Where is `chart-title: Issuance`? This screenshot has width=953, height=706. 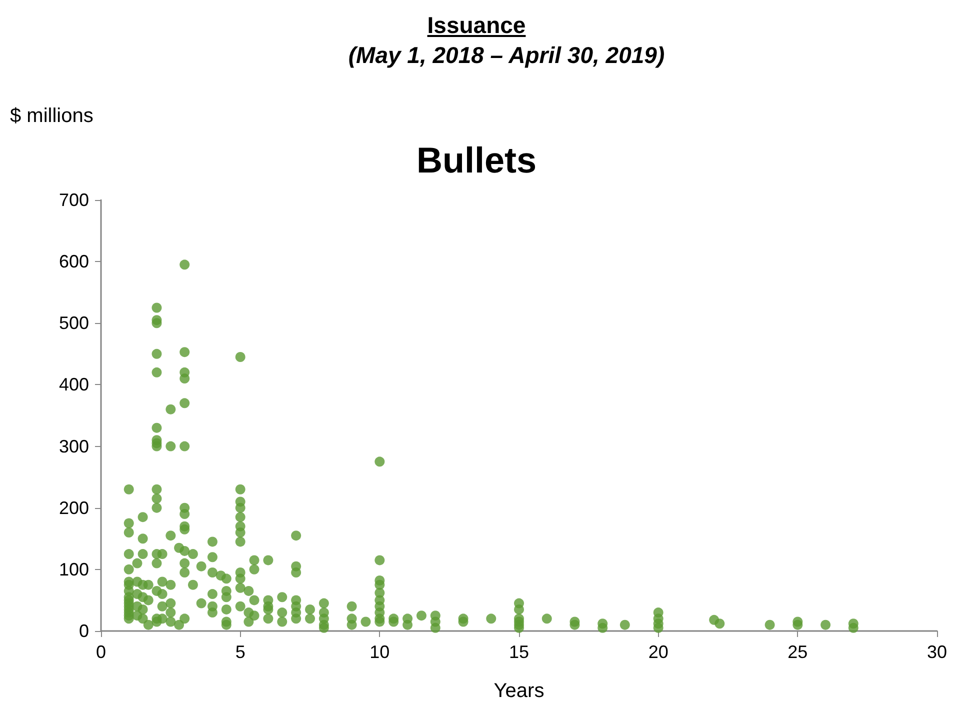 chart-title: Issuance is located at coordinates (476, 25).